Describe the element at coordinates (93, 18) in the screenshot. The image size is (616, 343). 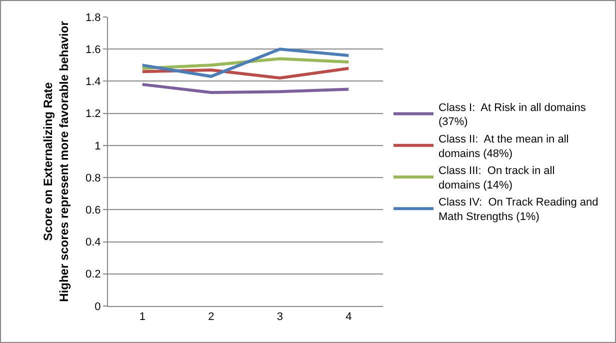
I see `y-tick-label: 1.8` at that location.